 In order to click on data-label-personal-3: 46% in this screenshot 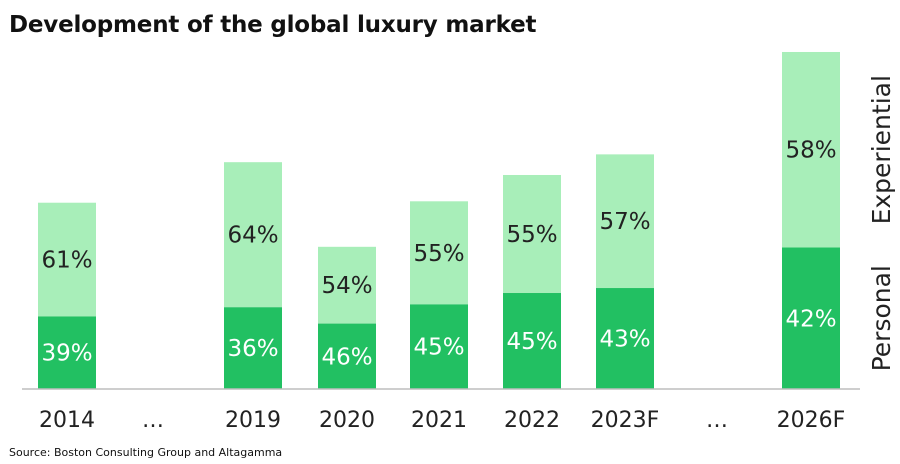, I will do `click(346, 357)`.